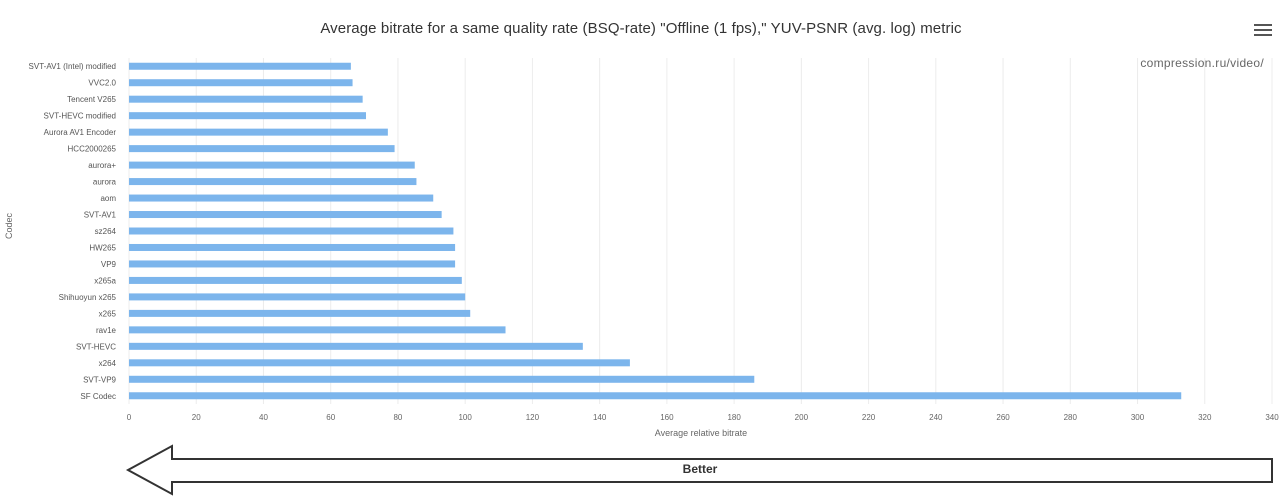 This screenshot has width=1282, height=502. I want to click on y-tick-label: VVC2.0, so click(102, 83).